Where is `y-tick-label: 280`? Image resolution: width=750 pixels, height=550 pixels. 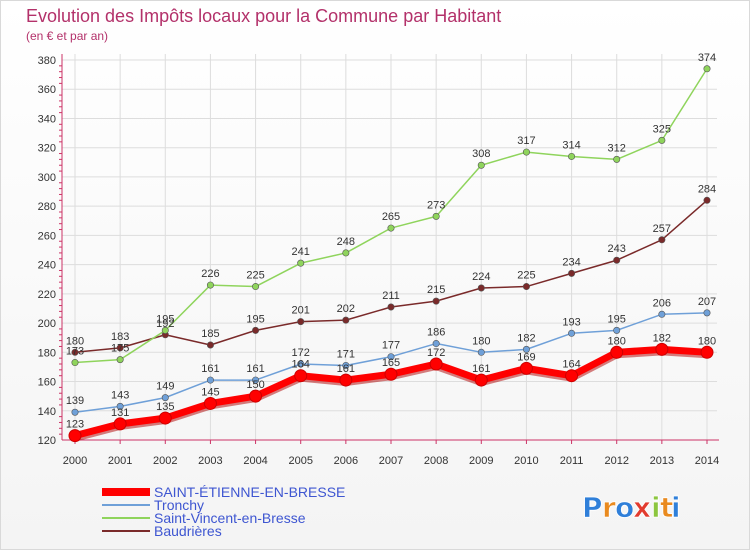
y-tick-label: 280 is located at coordinates (47, 207).